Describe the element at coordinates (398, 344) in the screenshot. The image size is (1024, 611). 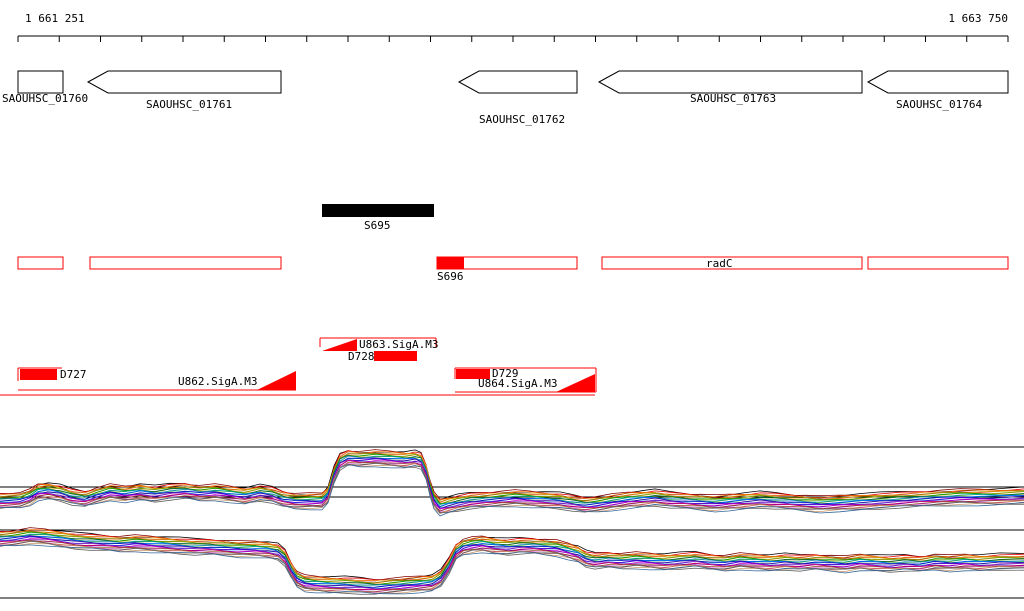
I see `motif-label: U863.SigA.M3` at that location.